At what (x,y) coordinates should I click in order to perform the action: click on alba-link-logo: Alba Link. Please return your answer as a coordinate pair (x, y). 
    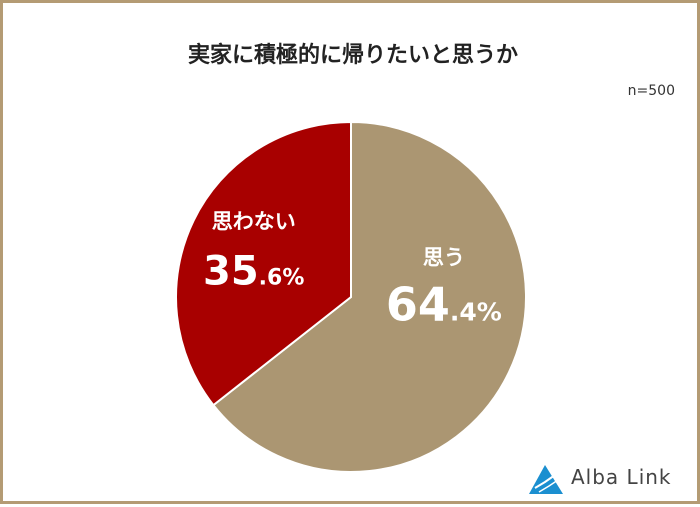
    Looking at the image, I should click on (607, 479).